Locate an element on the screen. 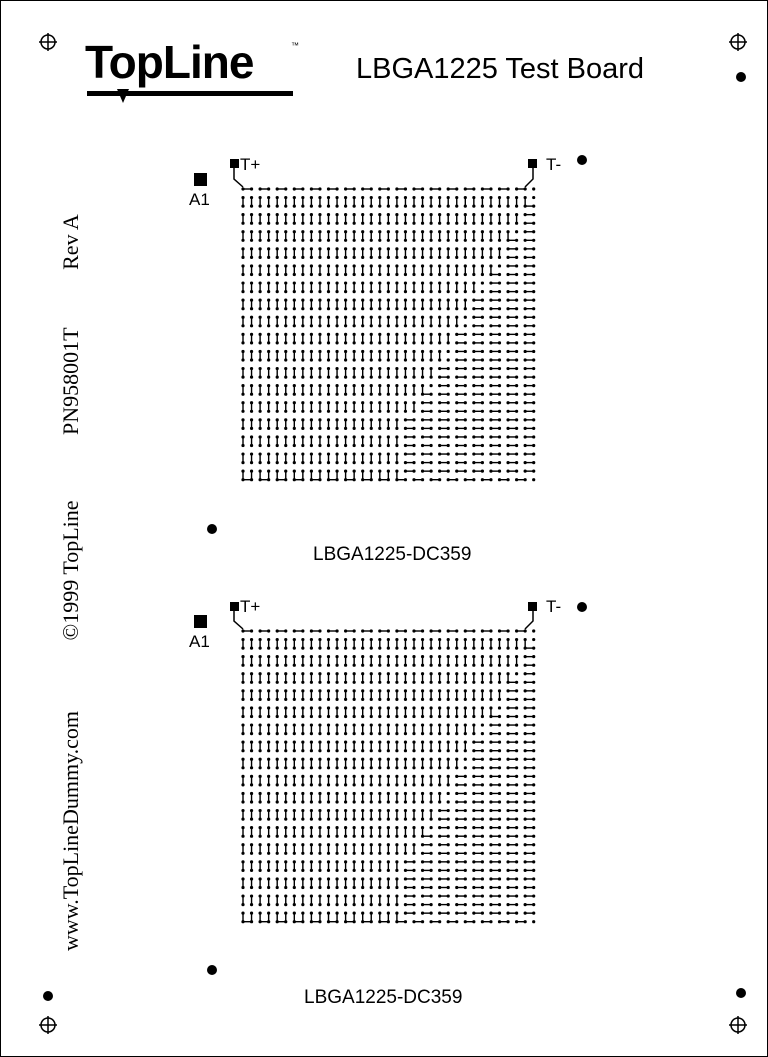  registration-target-icon is located at coordinates (48, 1025).